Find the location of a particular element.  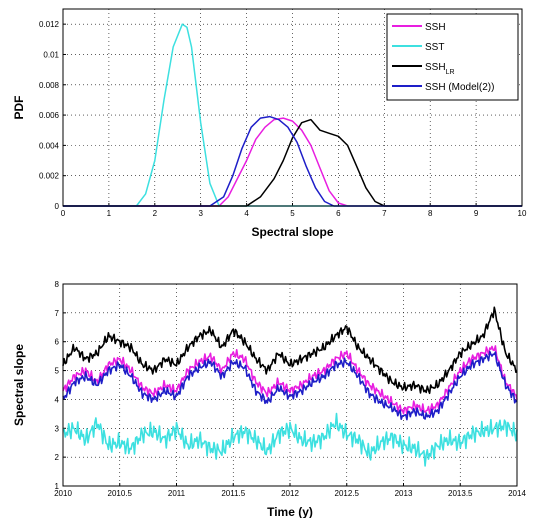

x-tick-label: 2 is located at coordinates (155, 213).